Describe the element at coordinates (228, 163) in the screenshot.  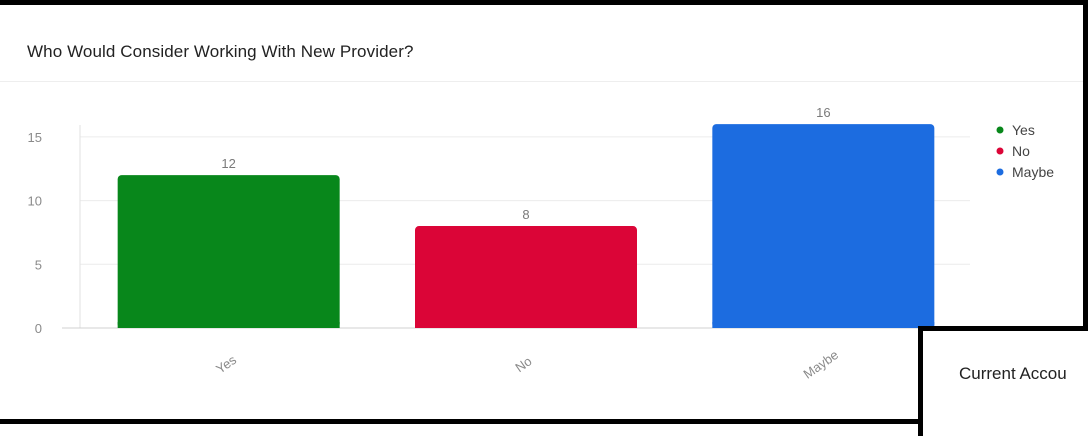
I see `data-label: 12` at that location.